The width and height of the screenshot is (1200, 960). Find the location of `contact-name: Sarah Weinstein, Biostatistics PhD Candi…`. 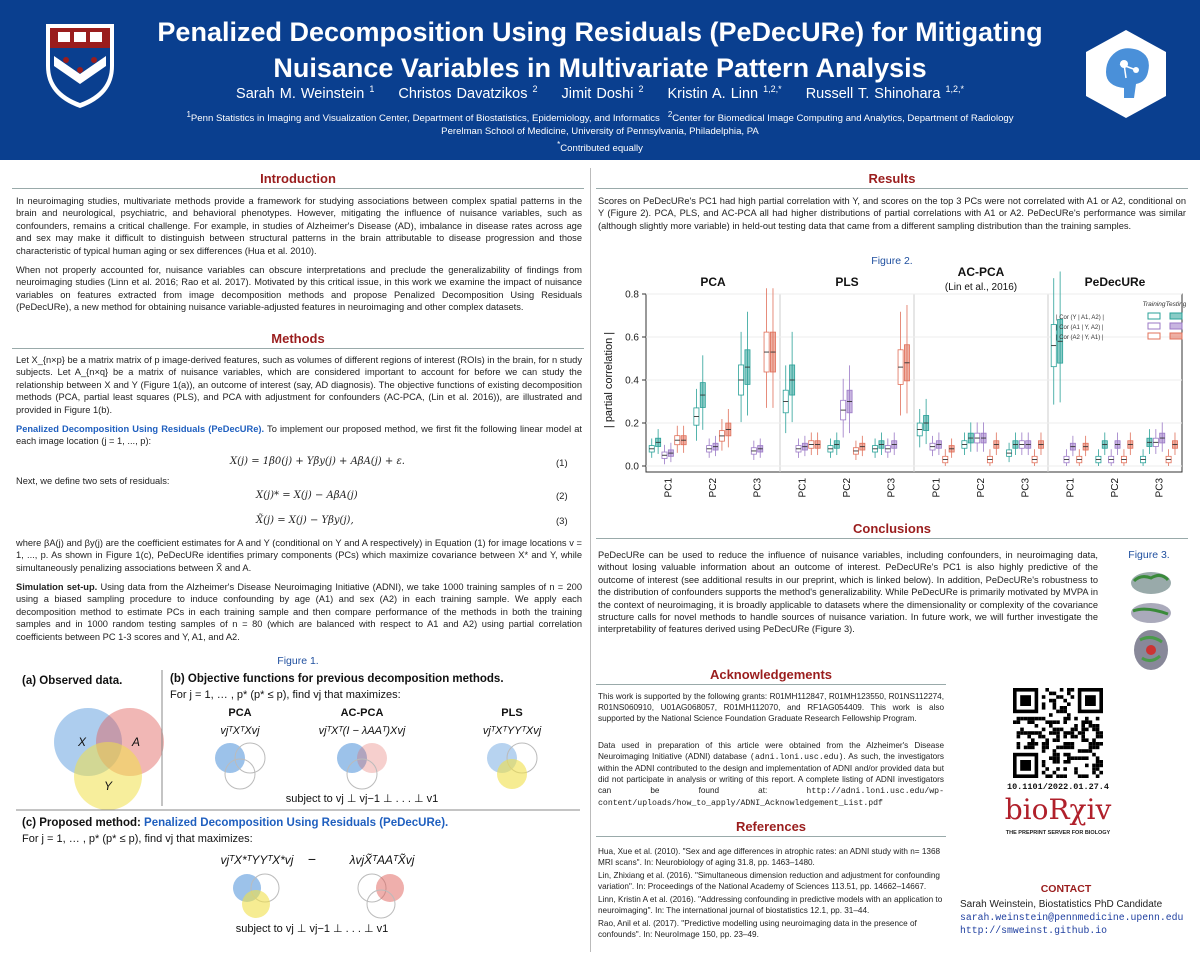

contact-name: Sarah Weinstein, Biostatistics PhD Candi… is located at coordinates (1061, 904).